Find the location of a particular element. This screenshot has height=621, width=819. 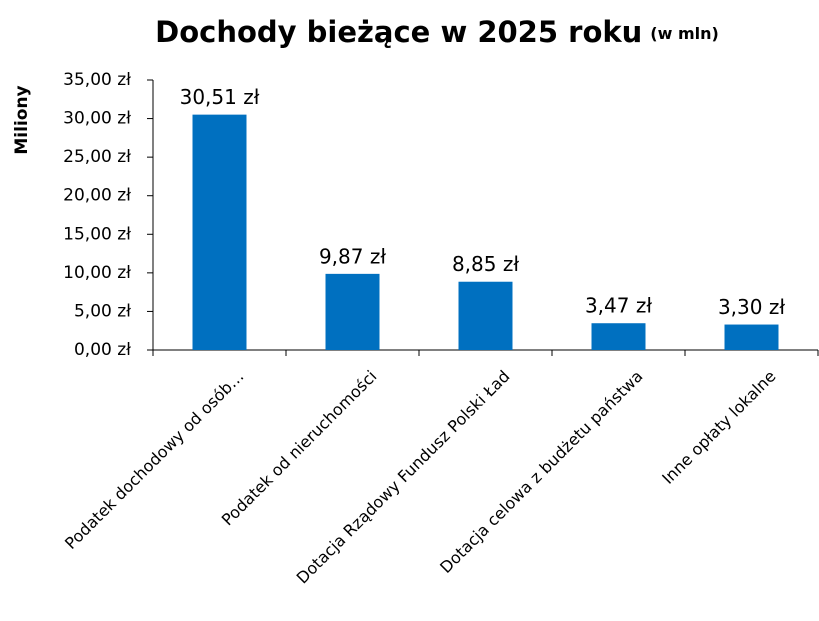

y-tick-label: 30,00 zł is located at coordinates (97, 119).